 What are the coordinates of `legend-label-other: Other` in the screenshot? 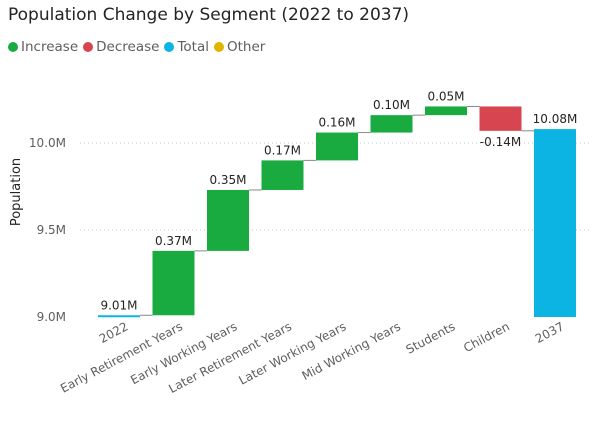 It's located at (246, 47).